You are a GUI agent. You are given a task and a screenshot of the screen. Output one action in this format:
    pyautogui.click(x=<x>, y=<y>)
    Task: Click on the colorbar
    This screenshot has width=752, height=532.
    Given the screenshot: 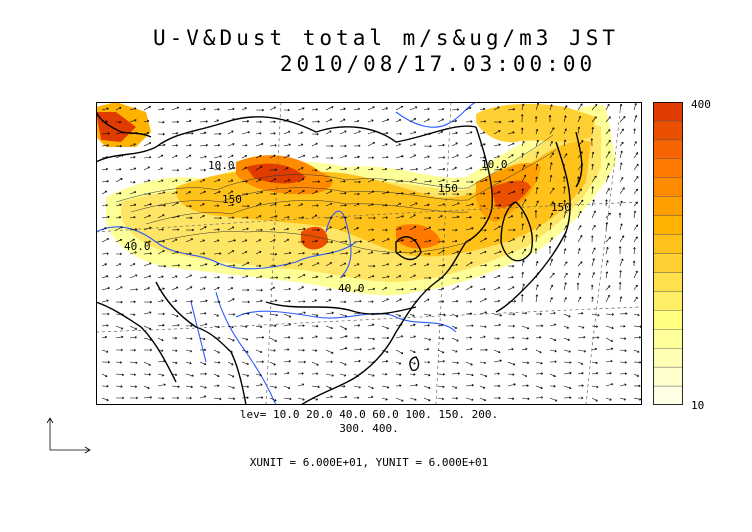 What is the action you would take?
    pyautogui.click(x=668, y=253)
    